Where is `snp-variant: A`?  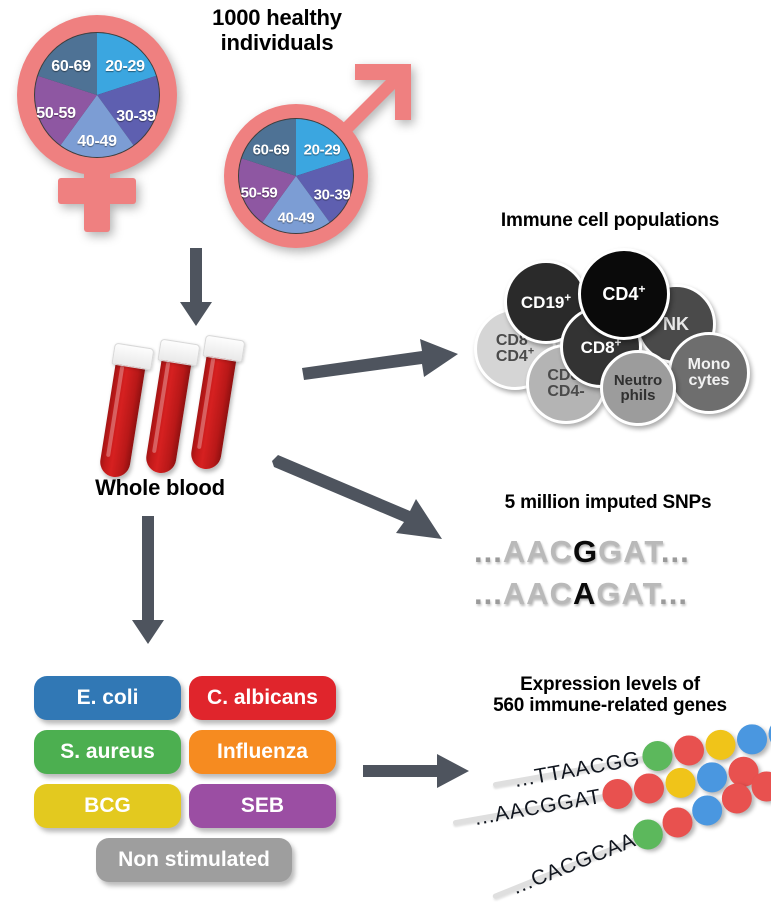
snp-variant: A is located at coordinates (585, 593).